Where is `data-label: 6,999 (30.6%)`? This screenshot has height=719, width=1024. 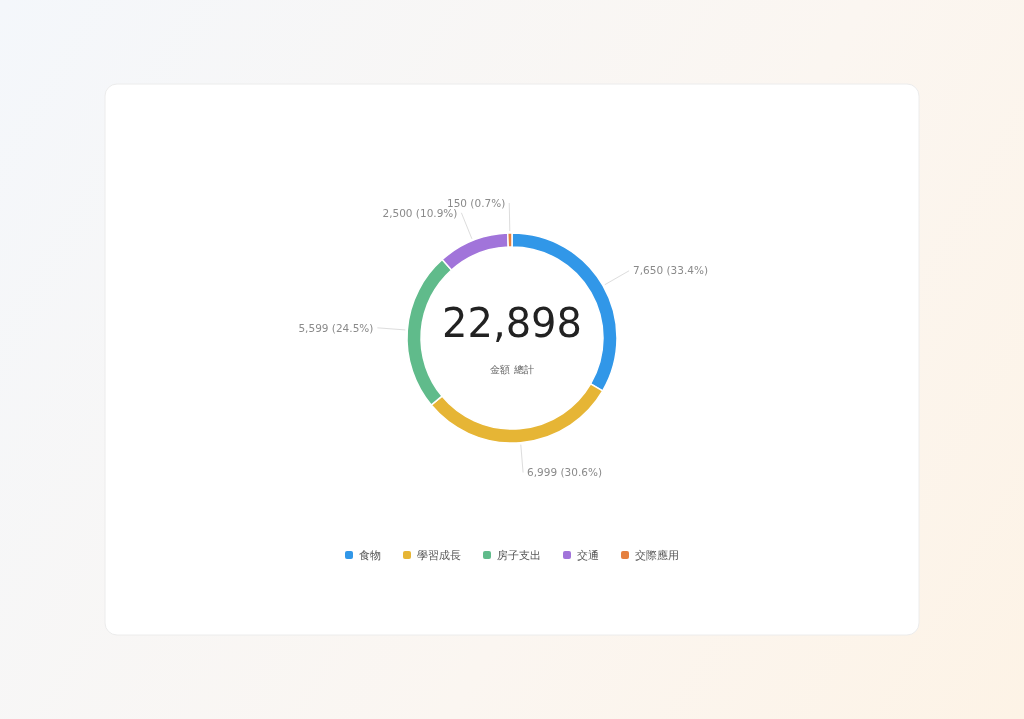 data-label: 6,999 (30.6%) is located at coordinates (565, 472).